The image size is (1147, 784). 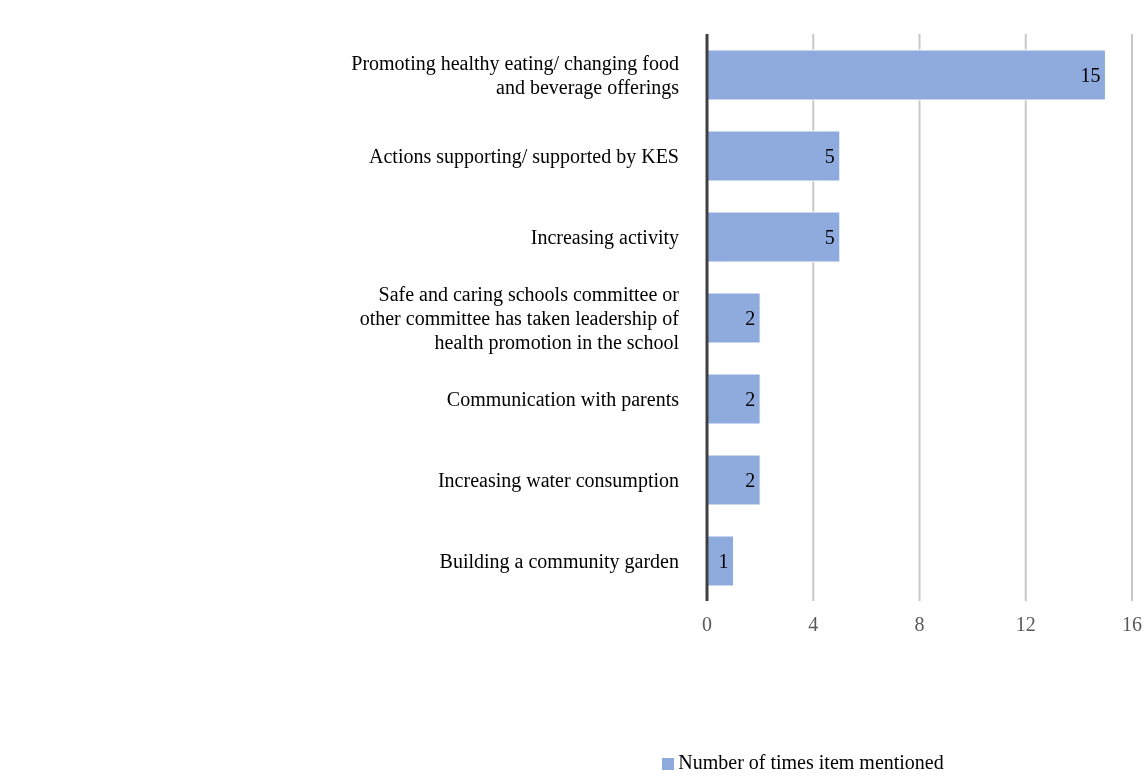 I want to click on x-tick-label: 12, so click(x=1025, y=624).